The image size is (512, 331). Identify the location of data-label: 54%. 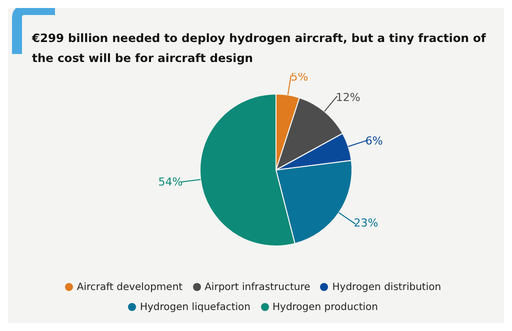
(170, 181).